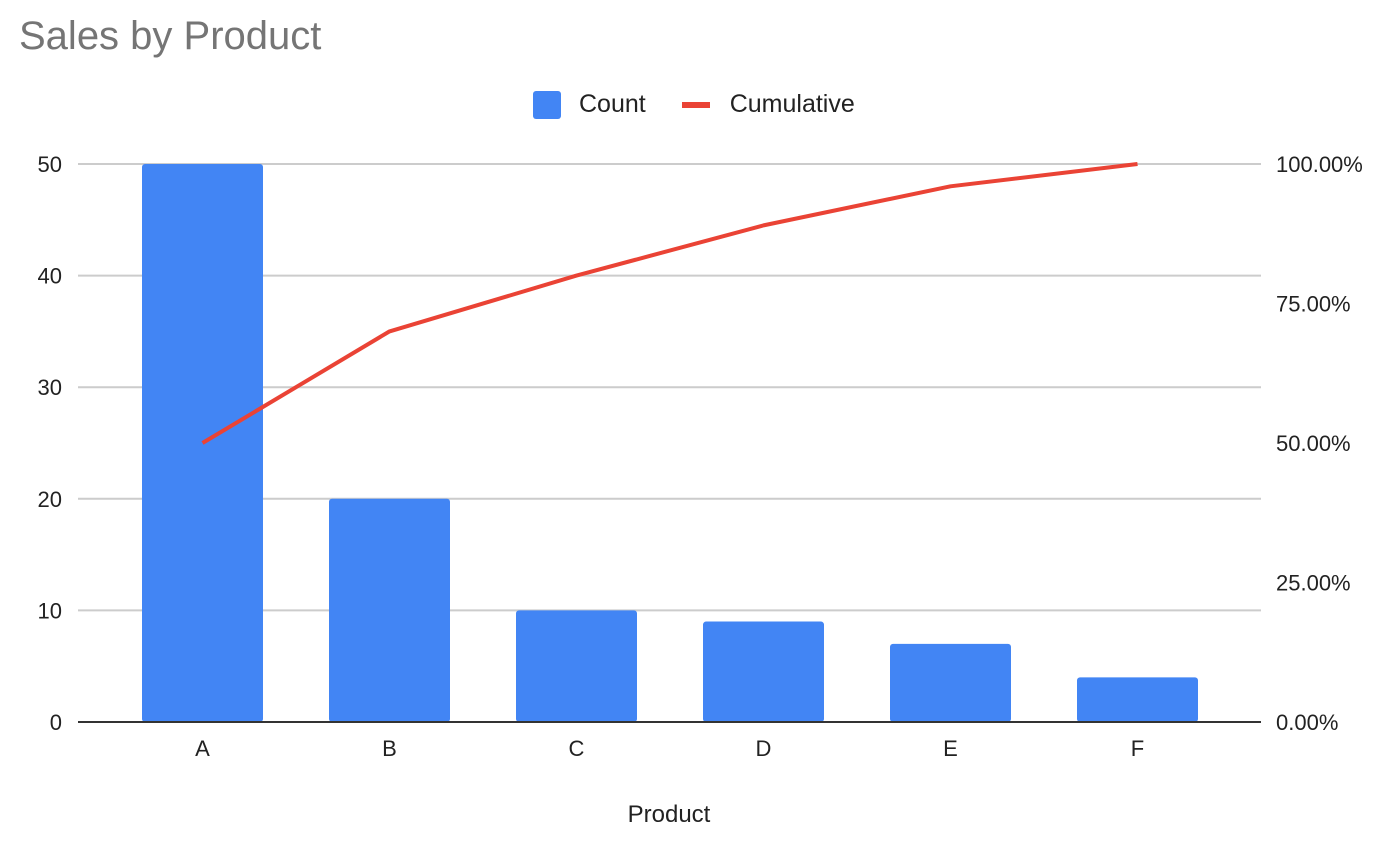  I want to click on y-tick-label: 40, so click(50, 276).